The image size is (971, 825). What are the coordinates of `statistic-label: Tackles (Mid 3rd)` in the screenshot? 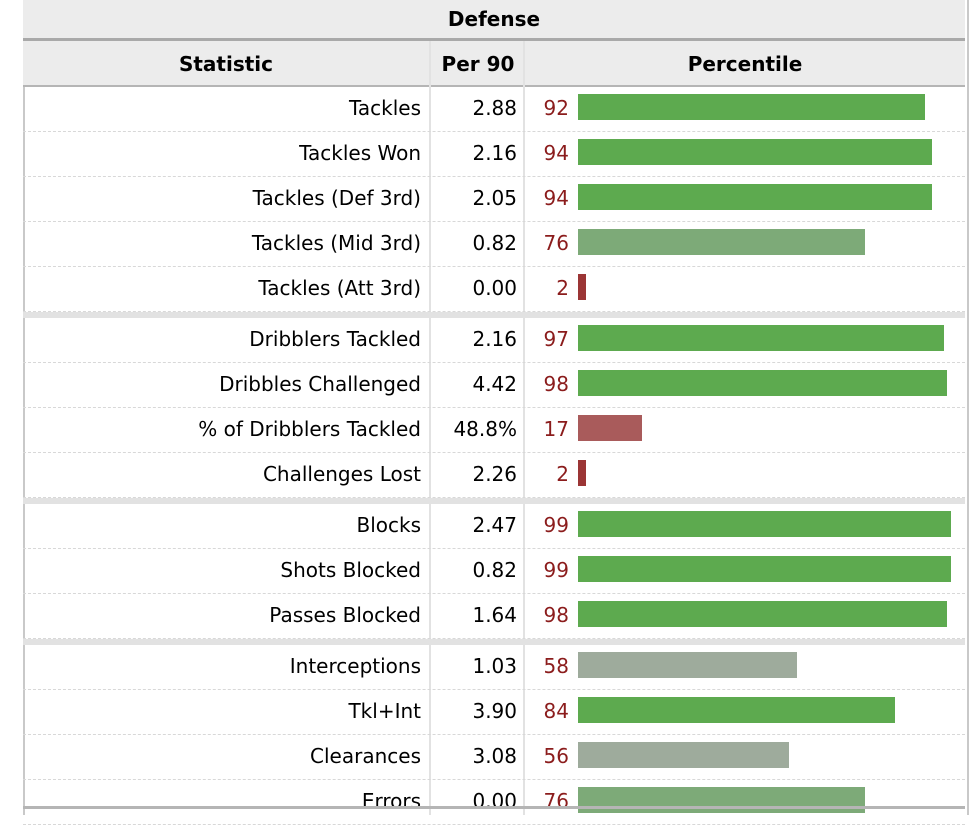 It's located at (336, 243).